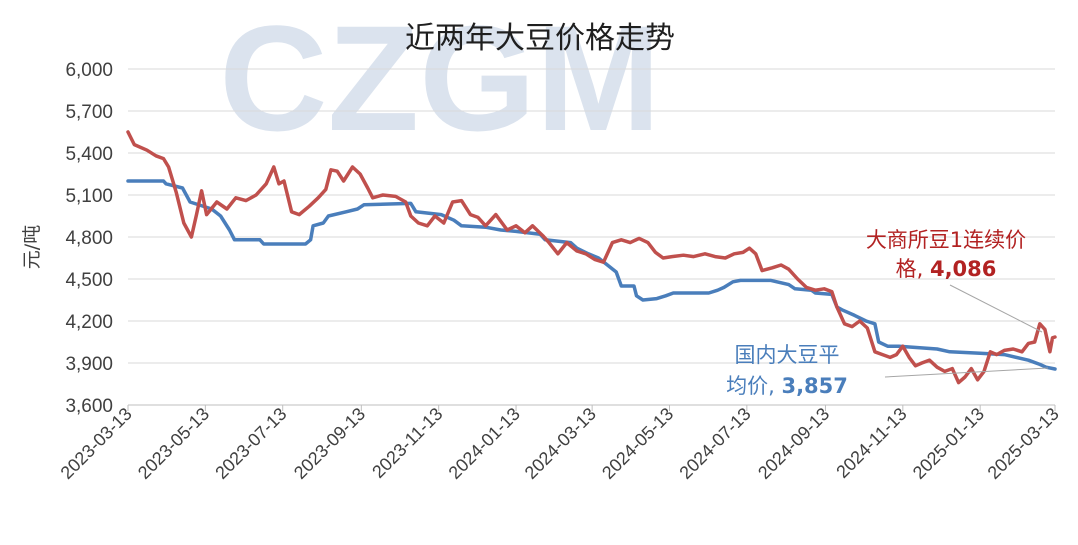 This screenshot has width=1078, height=545. I want to click on x-tick-label: 2025-01-13, so click(948, 443).